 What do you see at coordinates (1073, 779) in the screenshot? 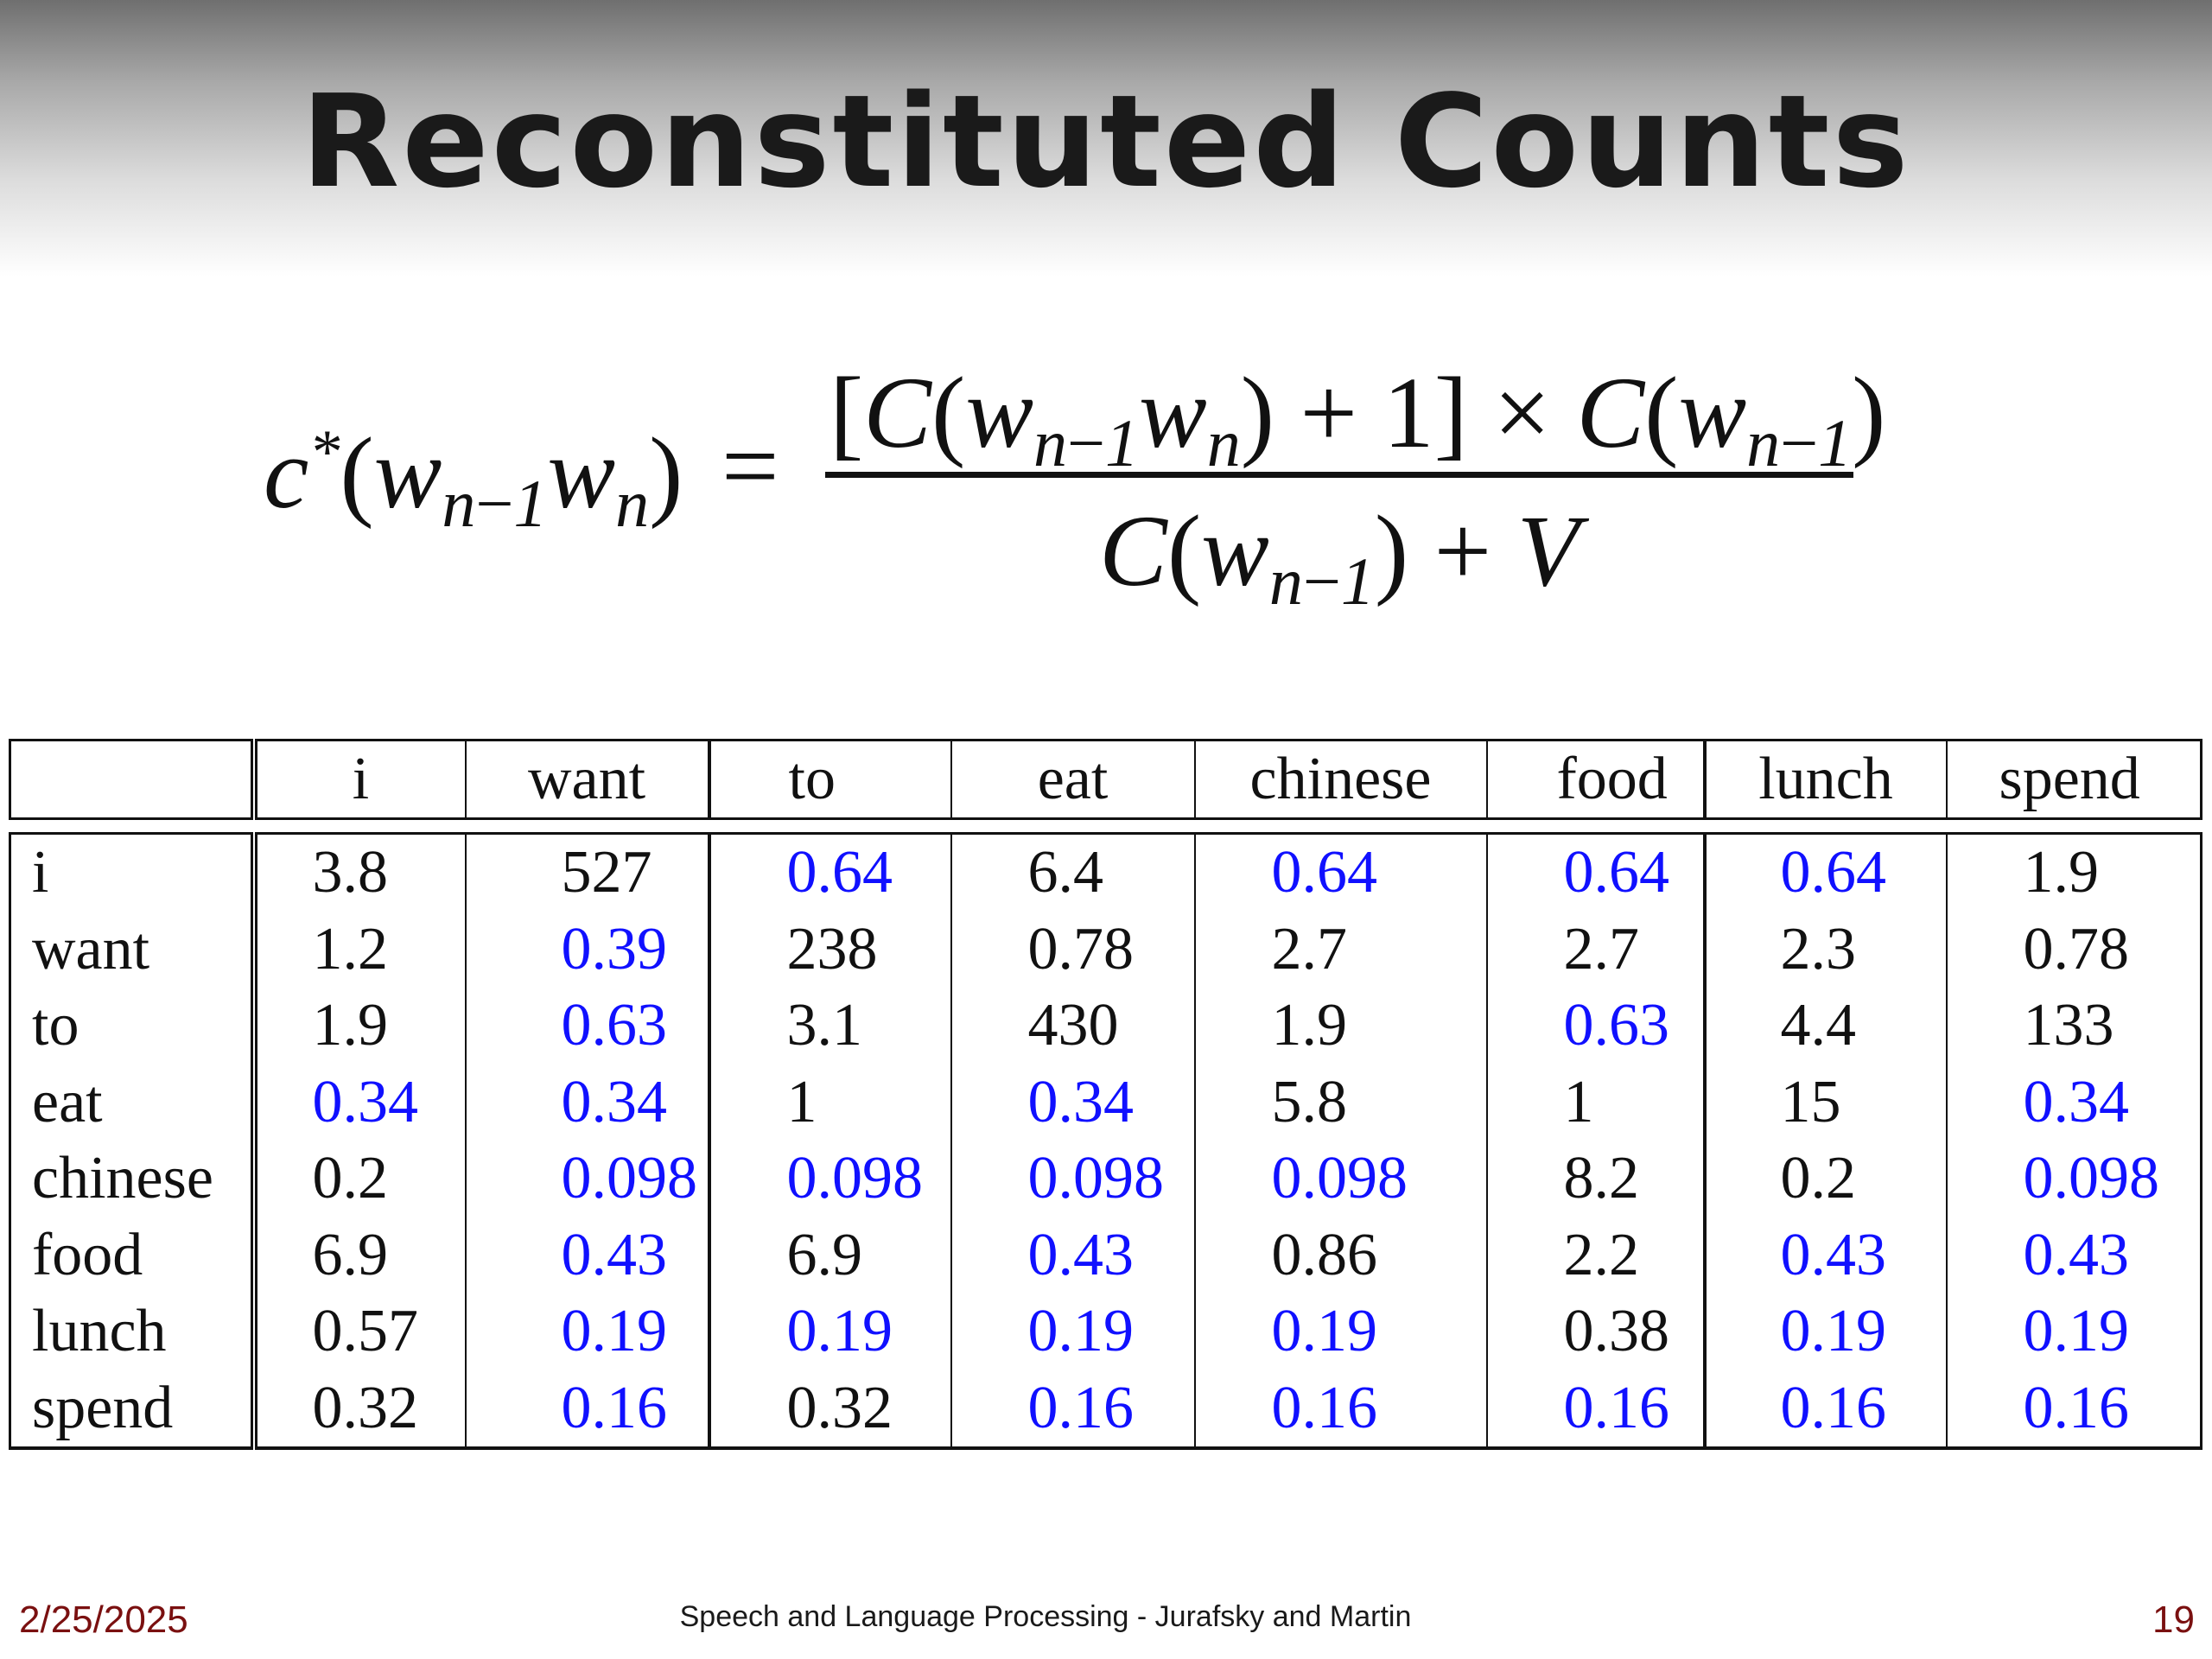
I see `column-header: eat` at bounding box center [1073, 779].